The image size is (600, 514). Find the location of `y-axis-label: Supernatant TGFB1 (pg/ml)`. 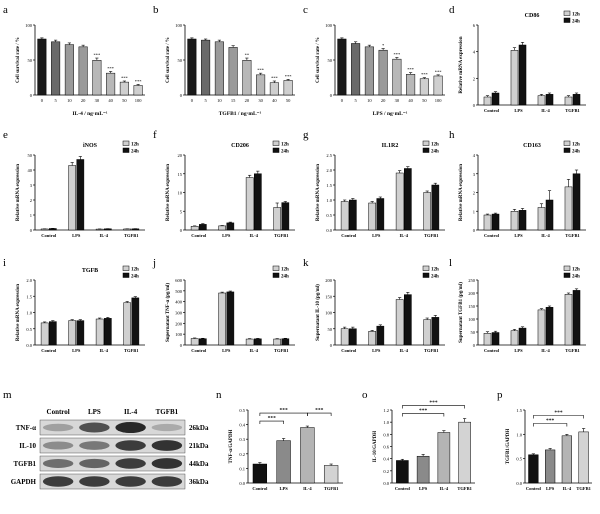

y-axis-label: Supernatant TGFB1 (pg/ml) is located at coordinates (461, 312).